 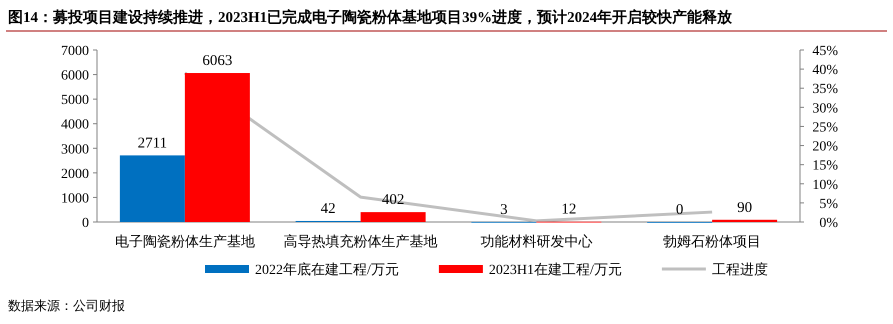 I want to click on y-tick-label: 3000, so click(x=75, y=150).